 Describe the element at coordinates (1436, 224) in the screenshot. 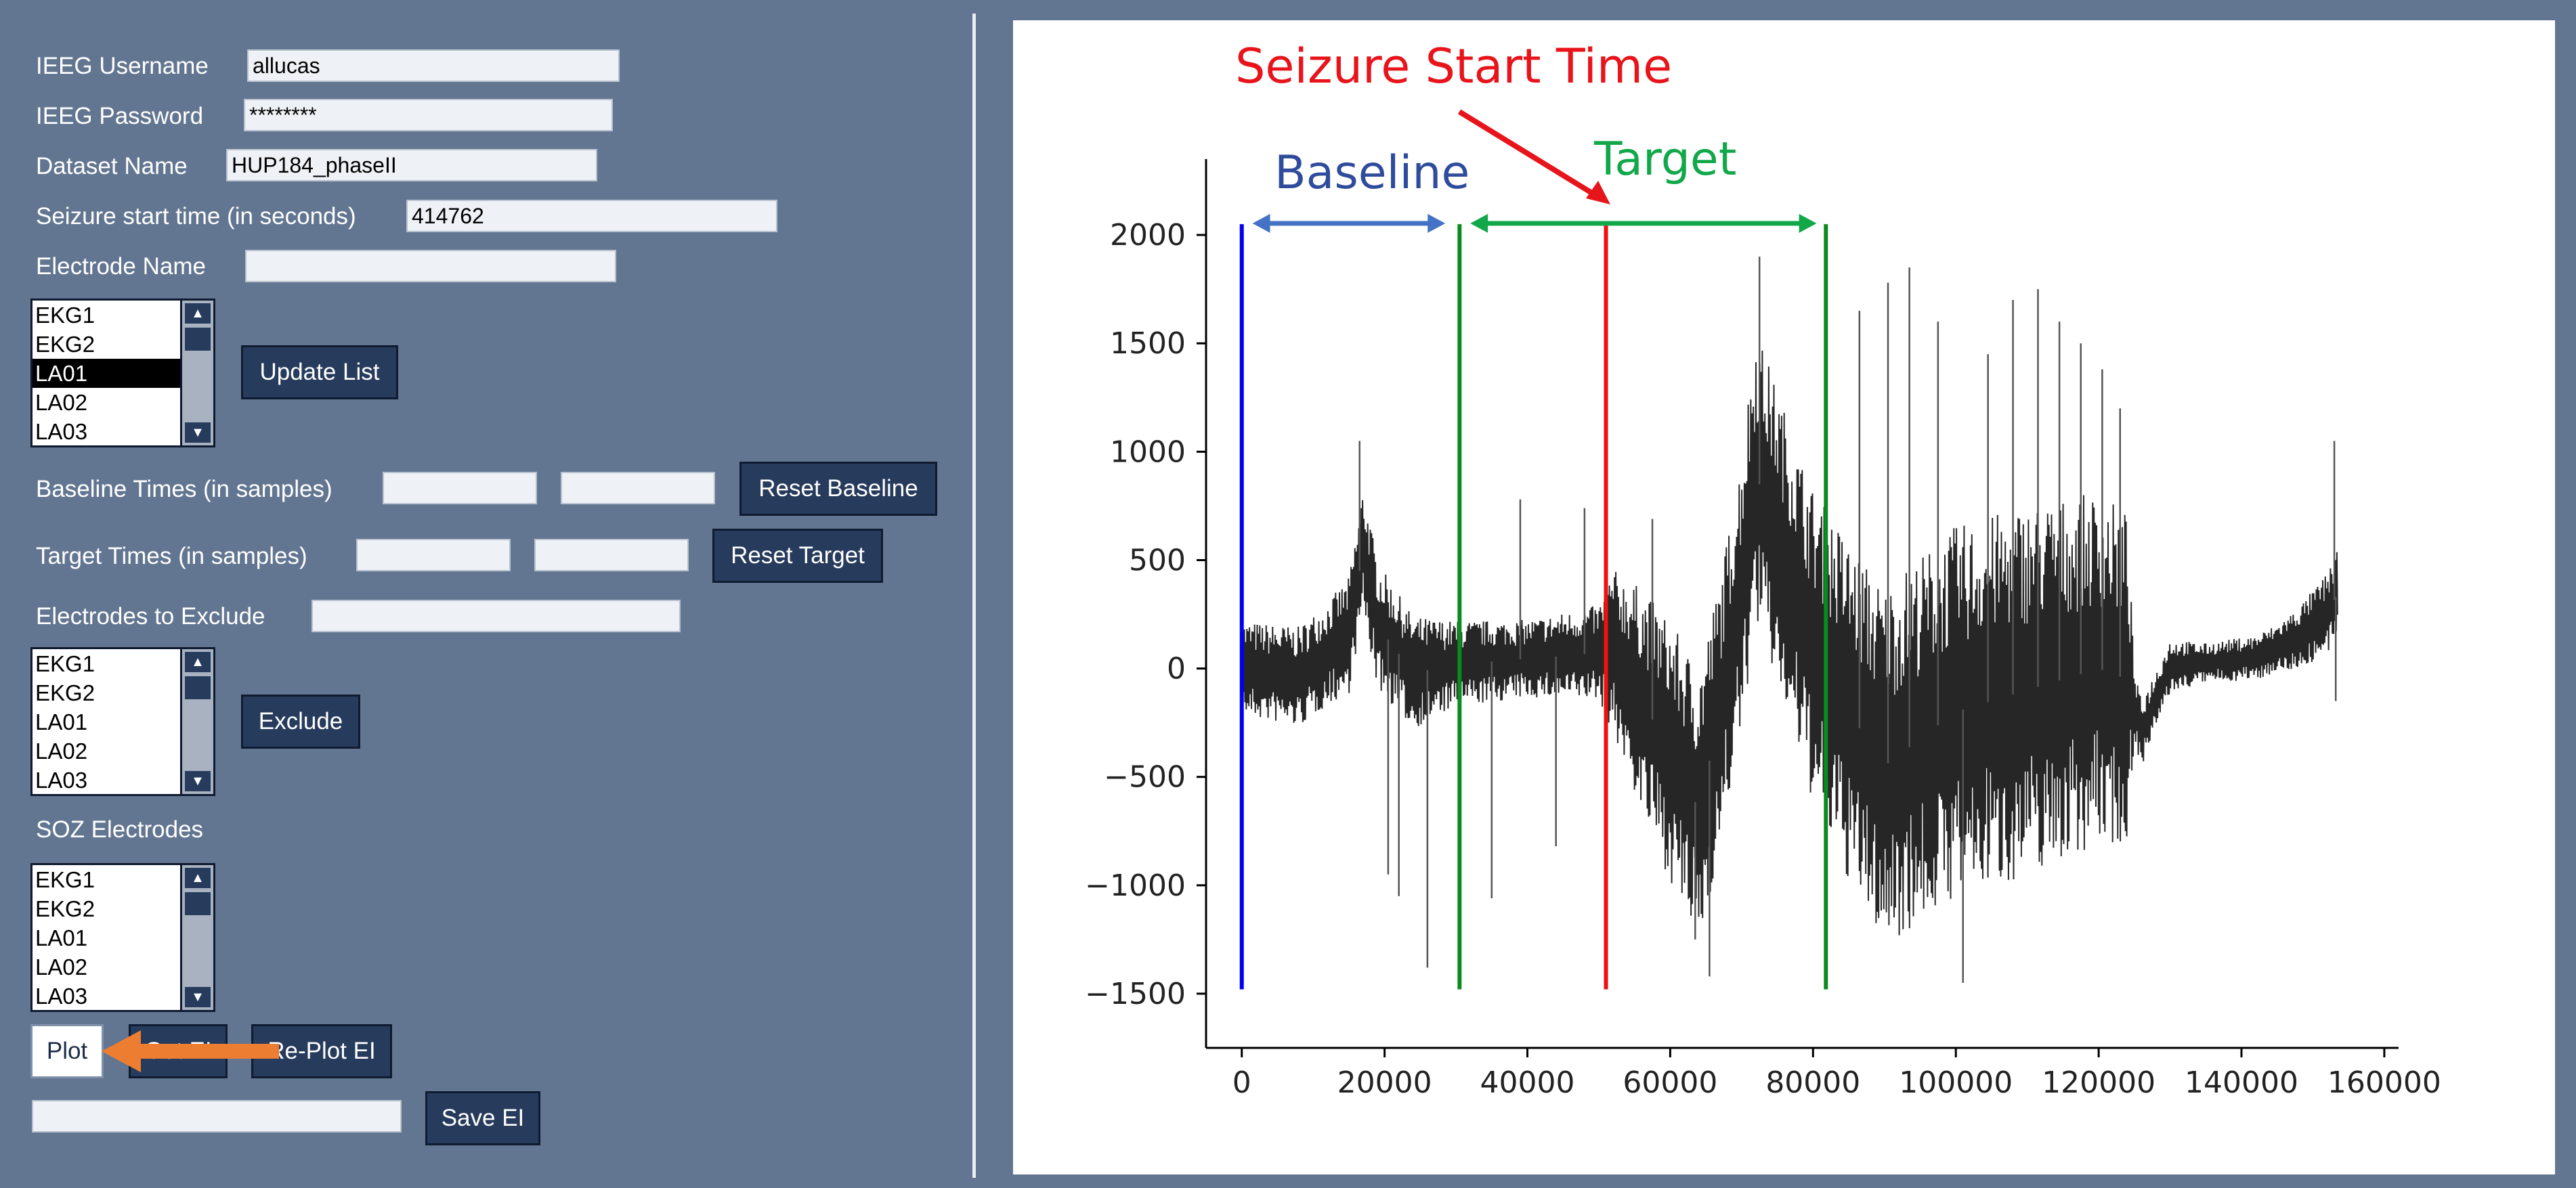

I see `baseline-span-arrow-right-head` at that location.